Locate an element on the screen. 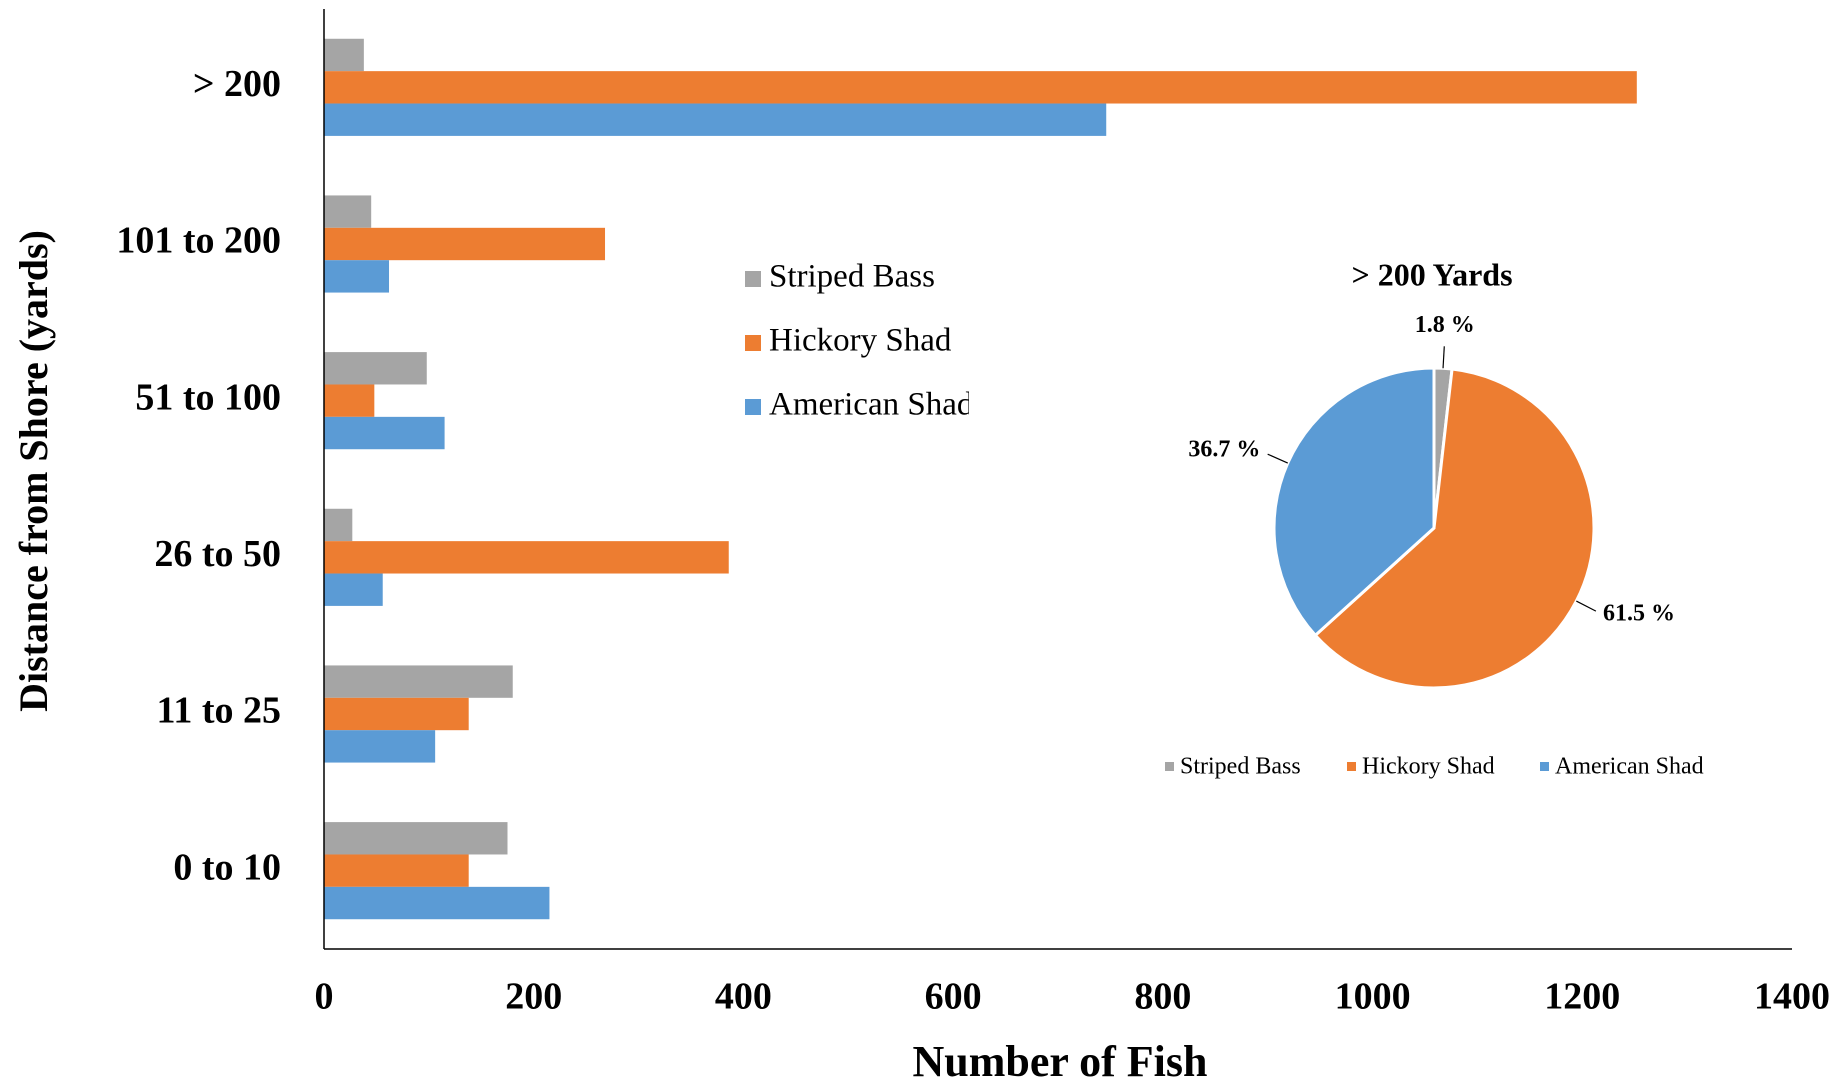  legend: Striped Bass Hickory Shad American Shad is located at coordinates (859, 341).